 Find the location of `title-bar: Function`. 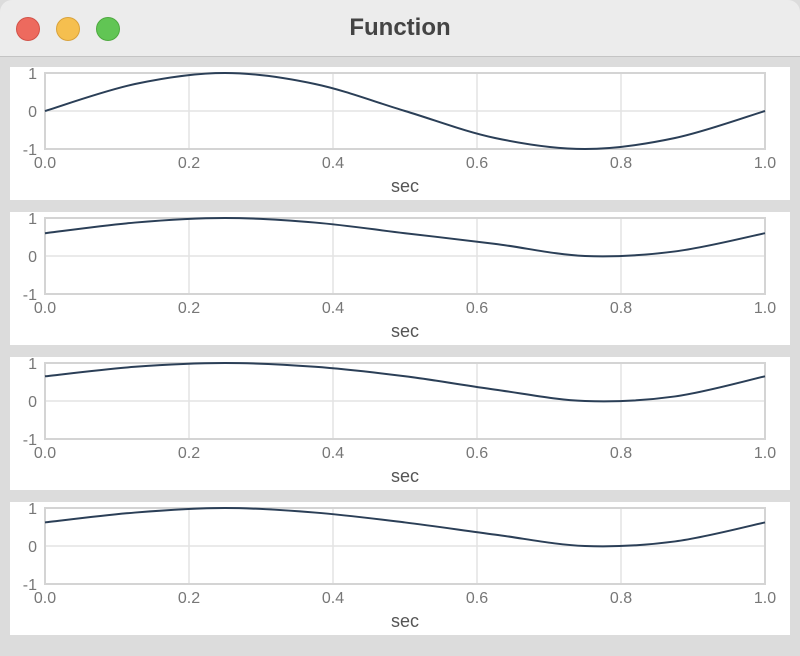

title-bar: Function is located at coordinates (400, 28).